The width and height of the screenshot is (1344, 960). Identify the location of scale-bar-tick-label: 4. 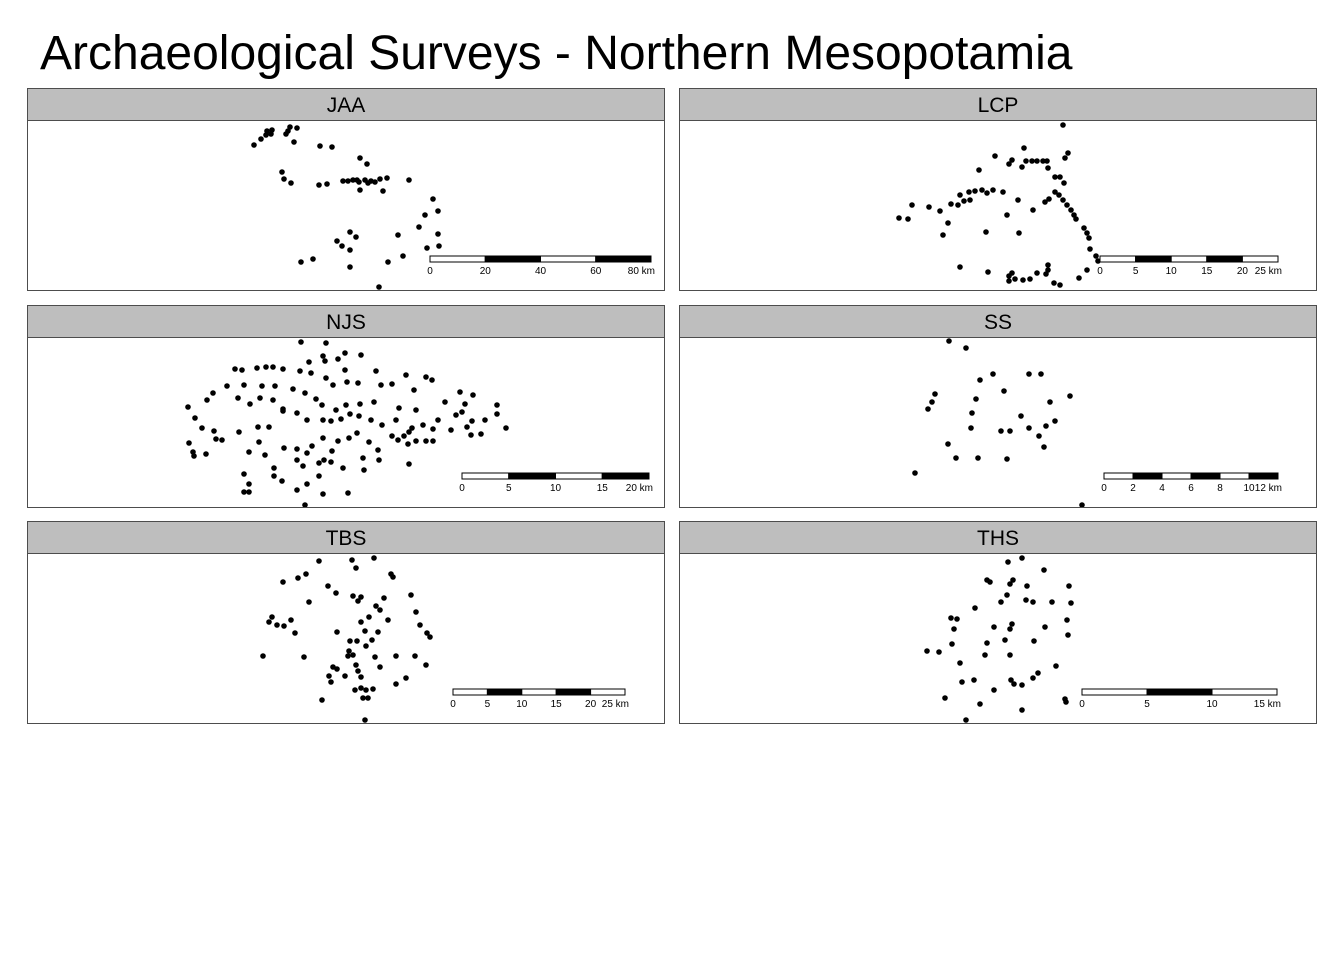
(1162, 488).